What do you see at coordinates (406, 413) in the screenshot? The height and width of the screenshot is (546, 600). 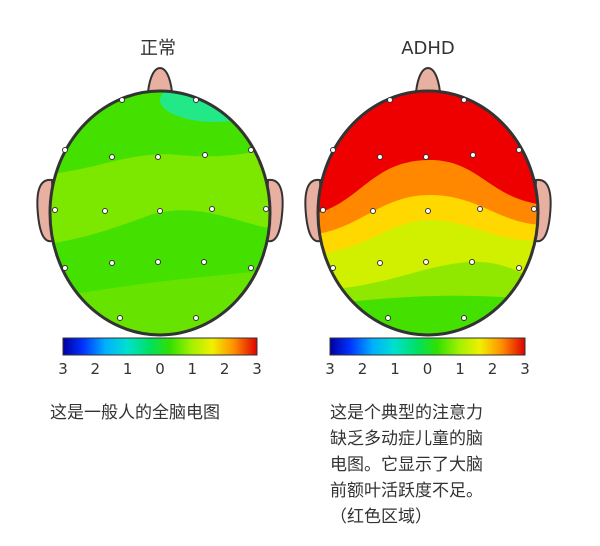 I see `caption-line: 这是个典型的注意力` at bounding box center [406, 413].